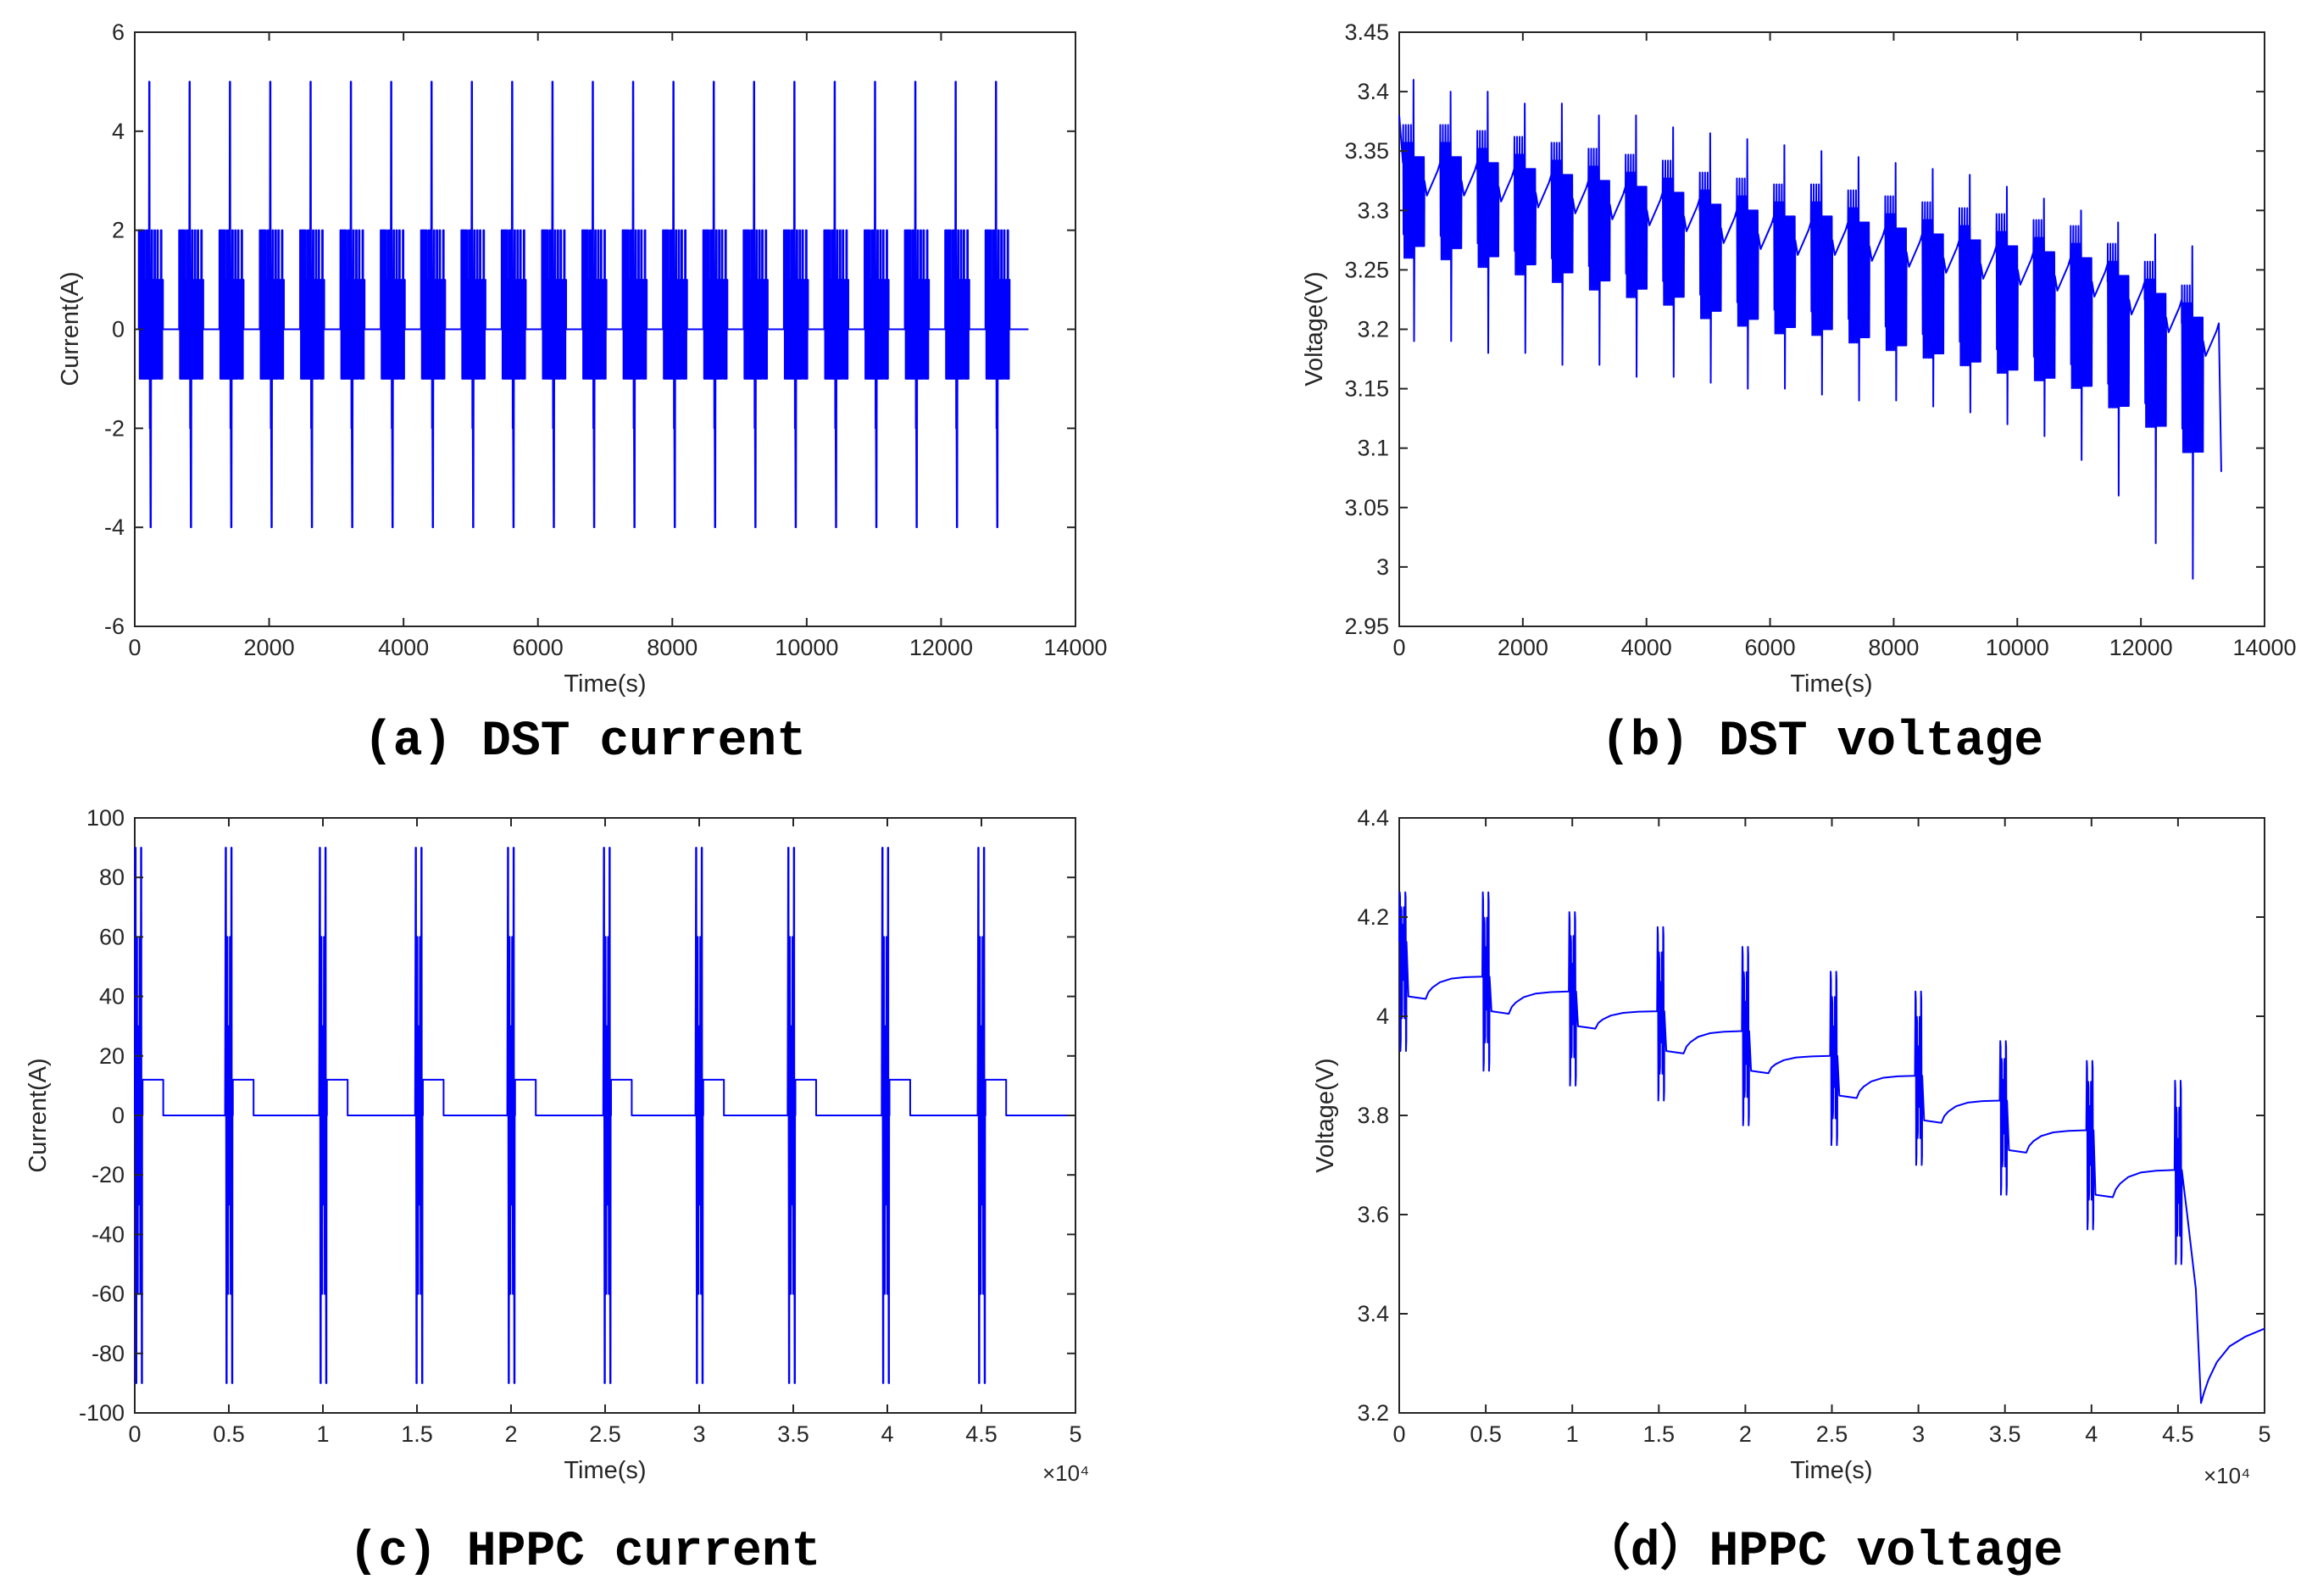  I want to click on series-c-current, so click(605, 1115).